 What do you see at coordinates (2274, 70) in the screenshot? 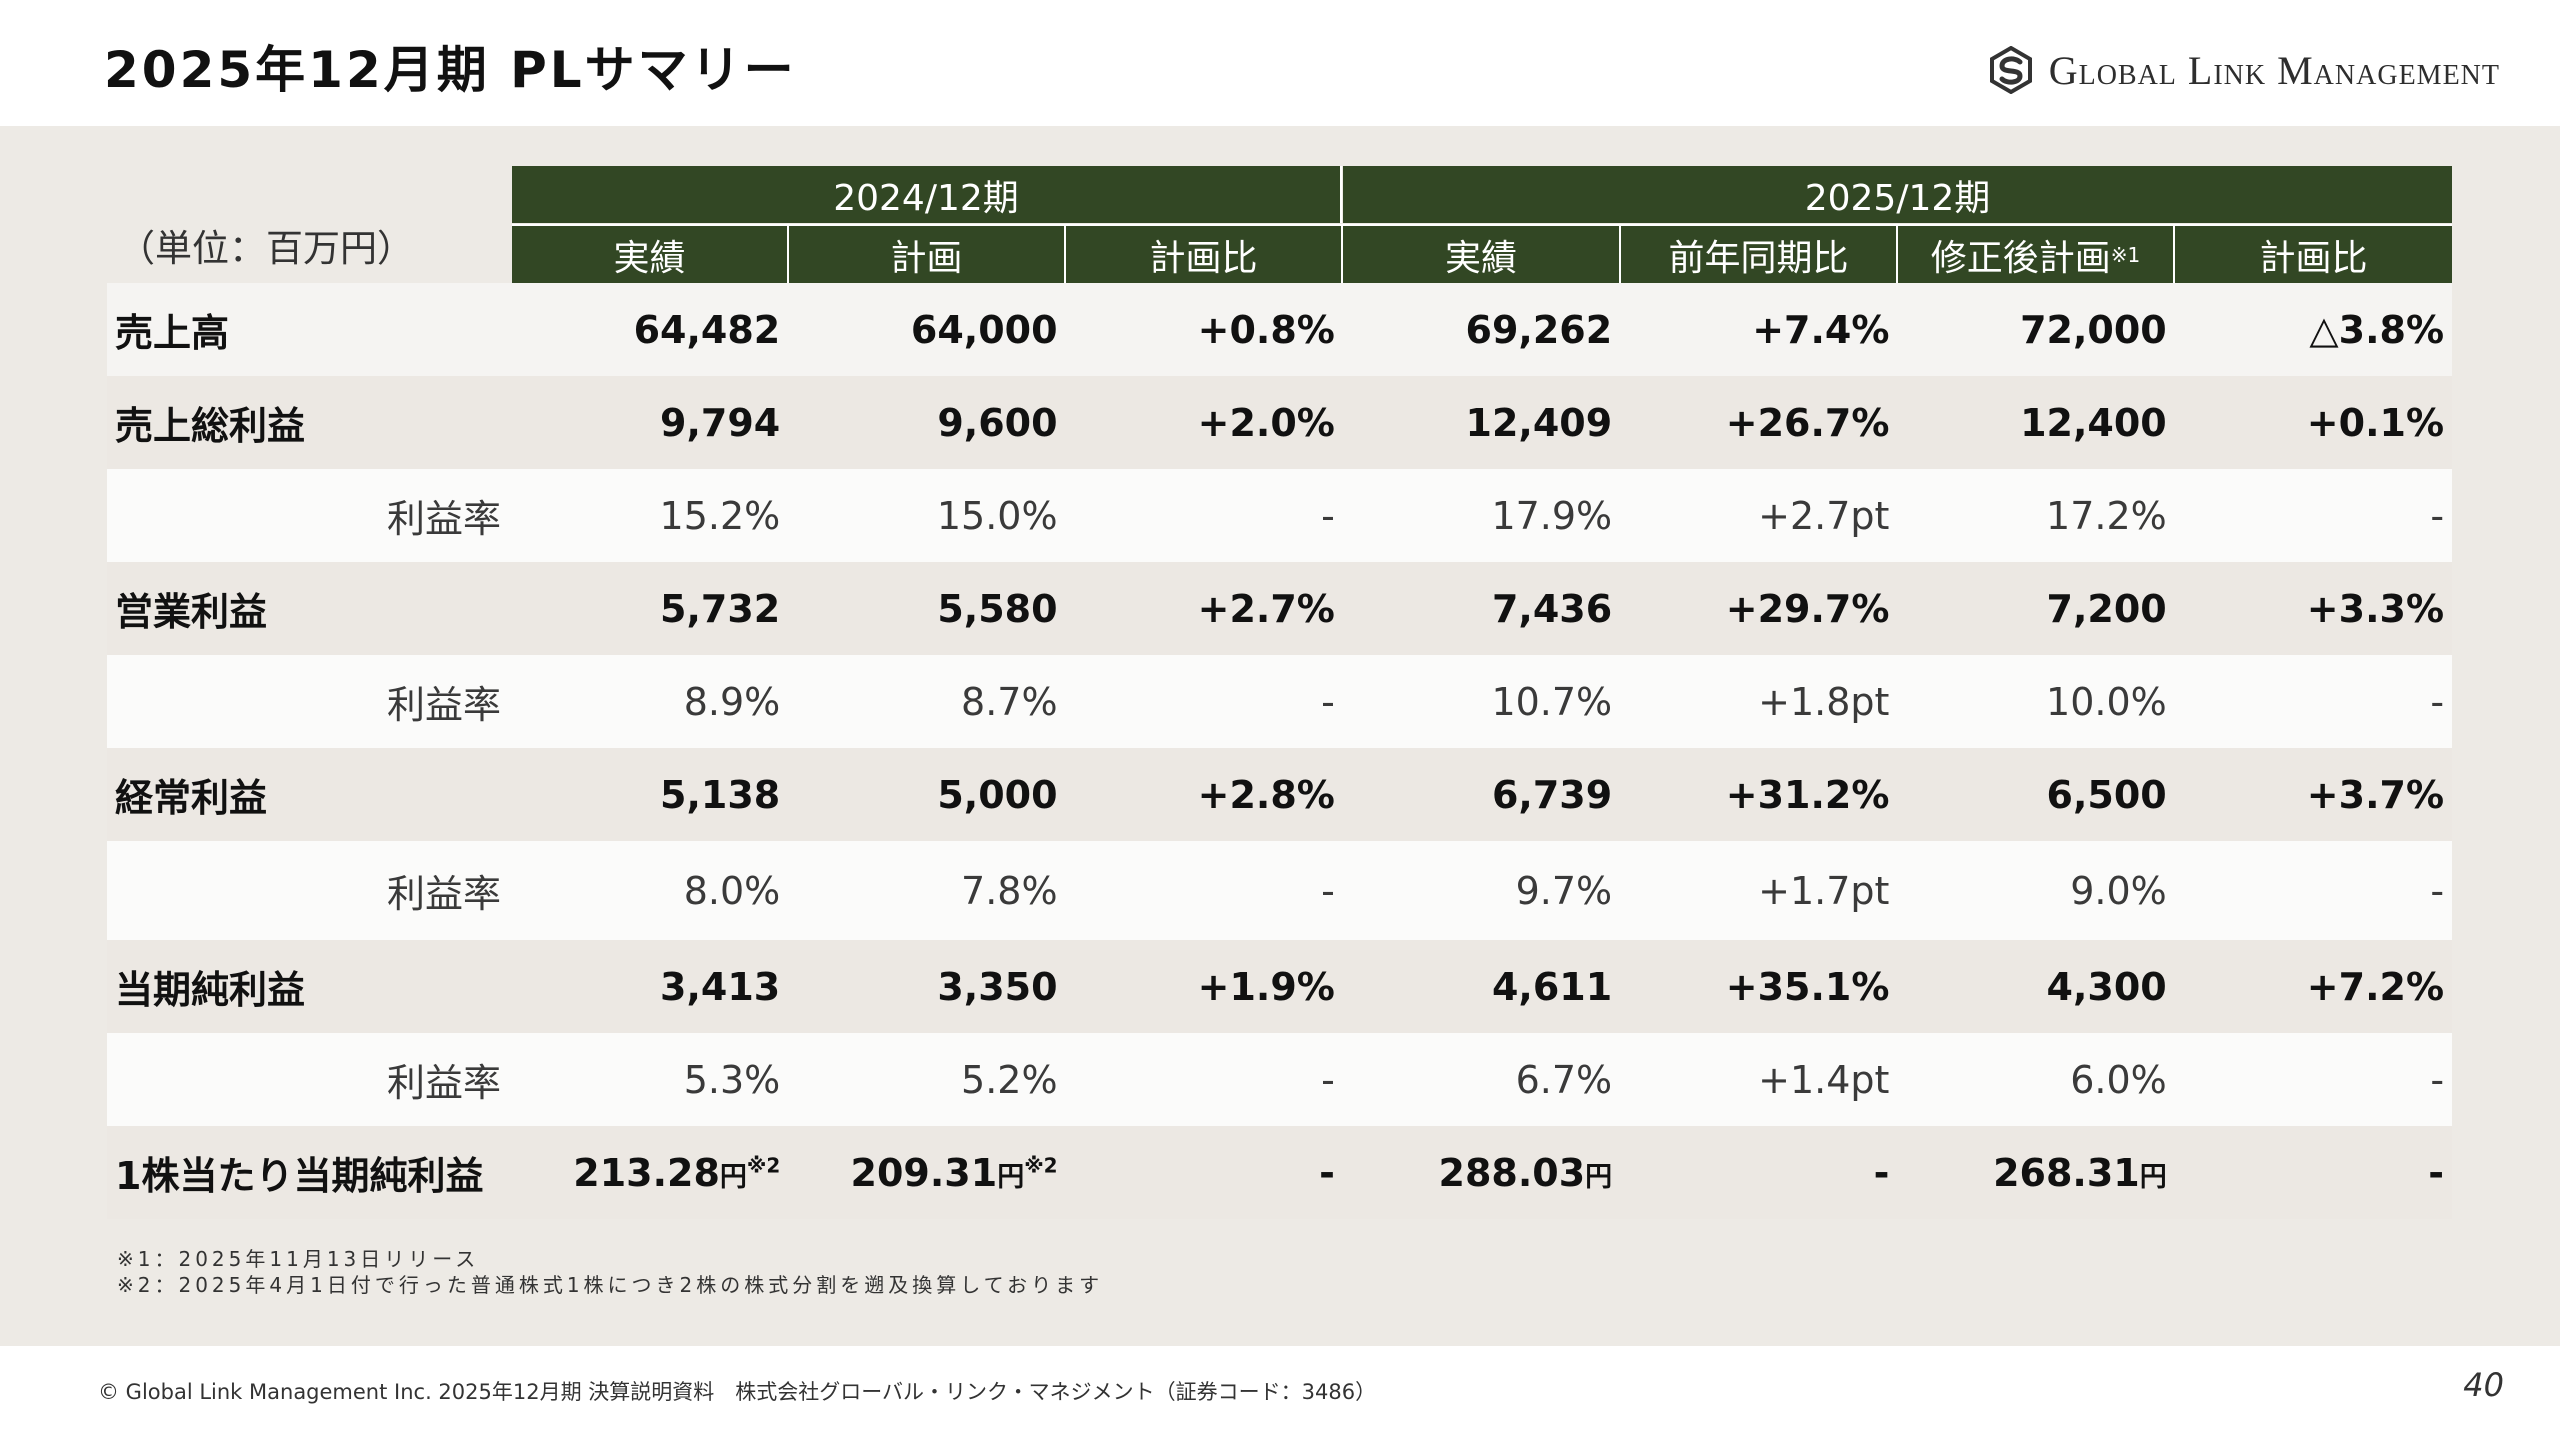
I see `logo-wordmark: Global Link Management` at bounding box center [2274, 70].